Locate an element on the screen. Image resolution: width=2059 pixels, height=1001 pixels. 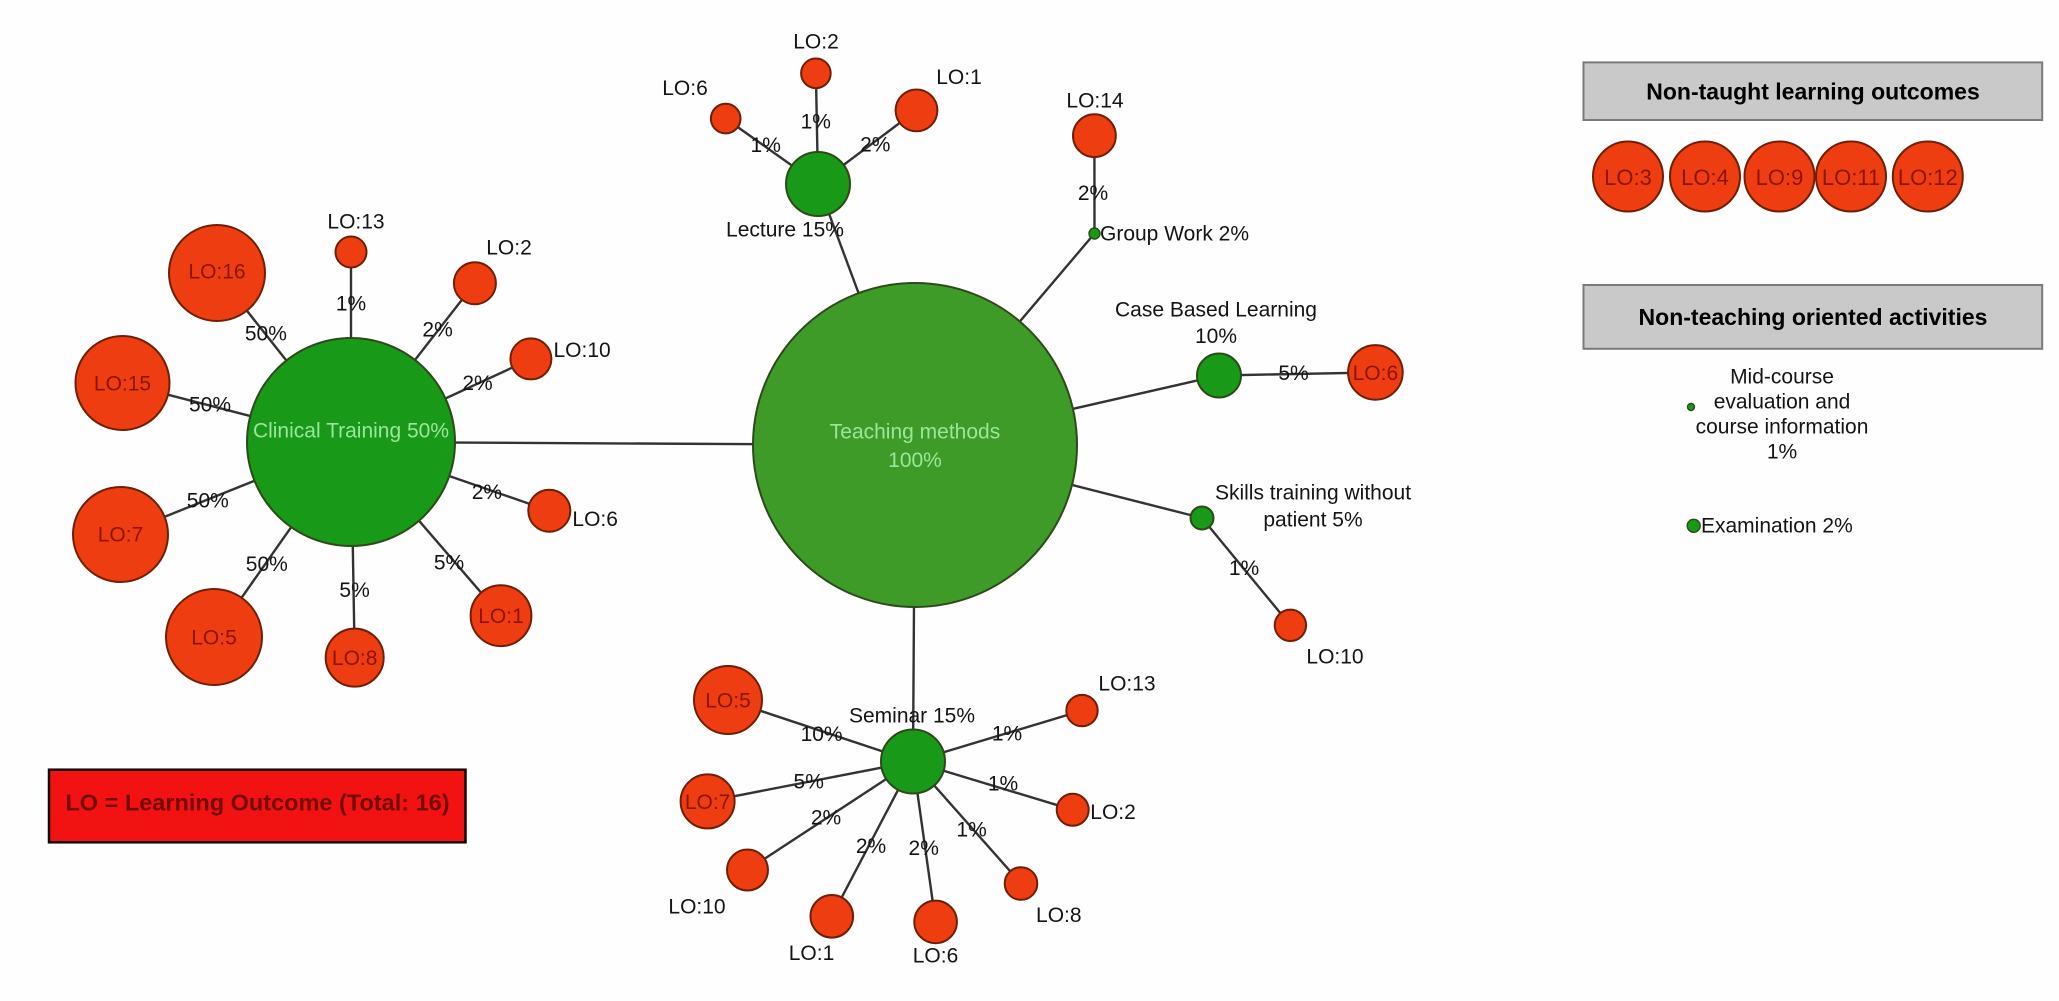
svg-text: patient 5% is located at coordinates (1312, 520).